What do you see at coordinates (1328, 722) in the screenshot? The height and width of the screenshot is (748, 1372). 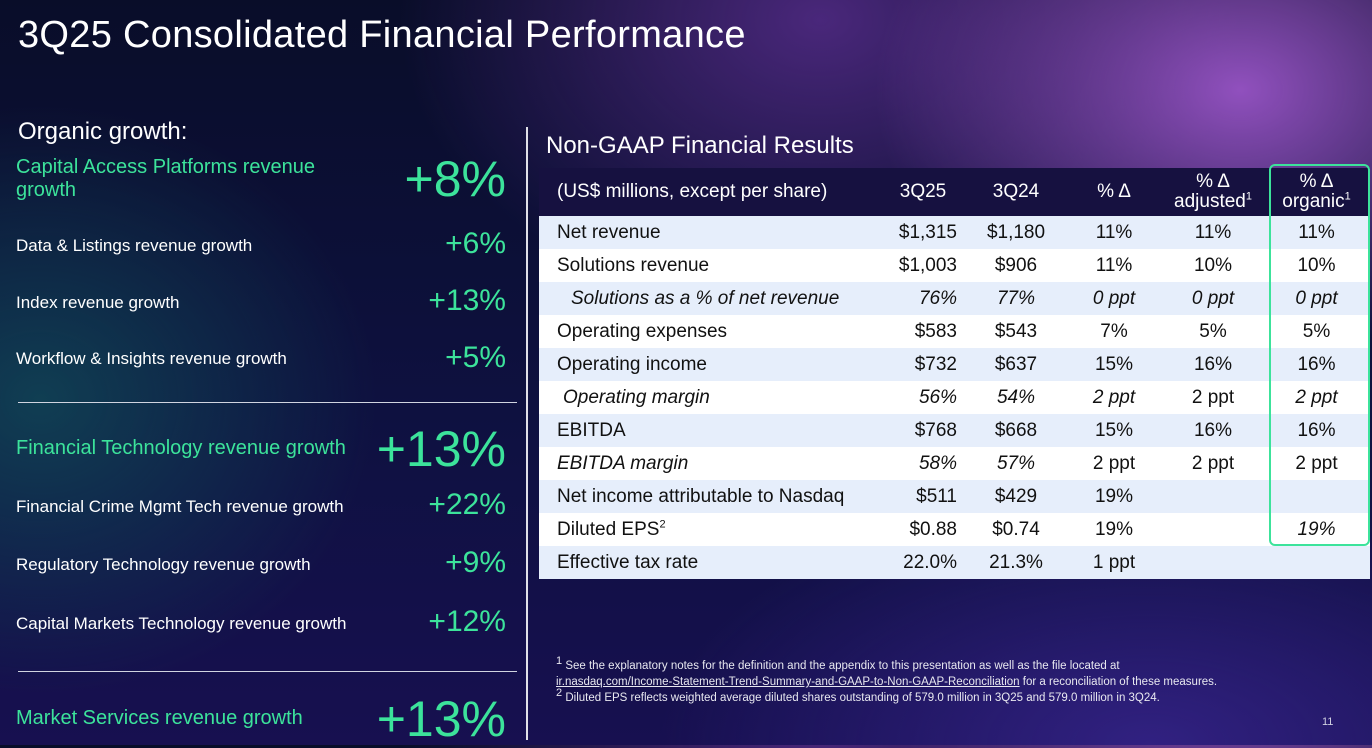 I see `page-number: 11` at bounding box center [1328, 722].